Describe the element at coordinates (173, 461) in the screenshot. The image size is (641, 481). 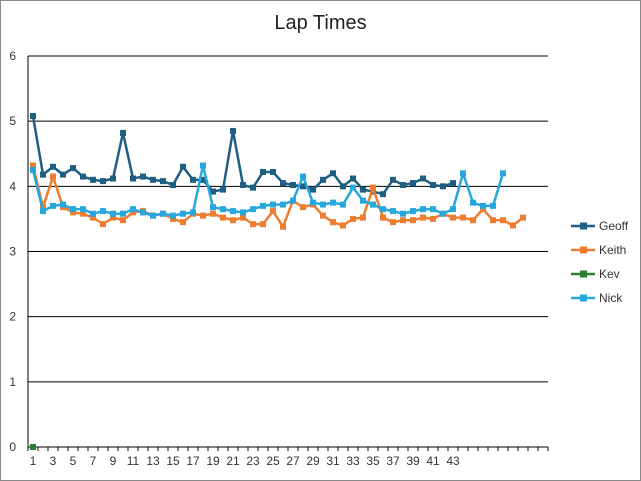
I see `x-tick-label: 15` at that location.